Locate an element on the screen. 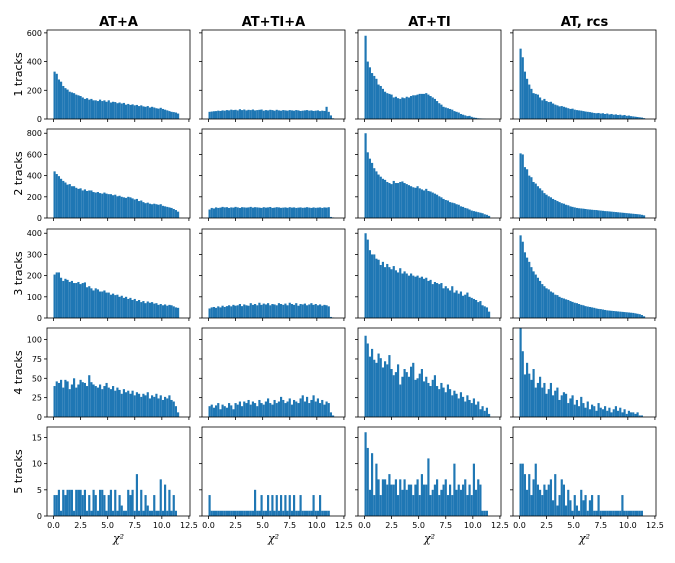  row-label-4-tracks: 4 tracks is located at coordinates (18, 372).